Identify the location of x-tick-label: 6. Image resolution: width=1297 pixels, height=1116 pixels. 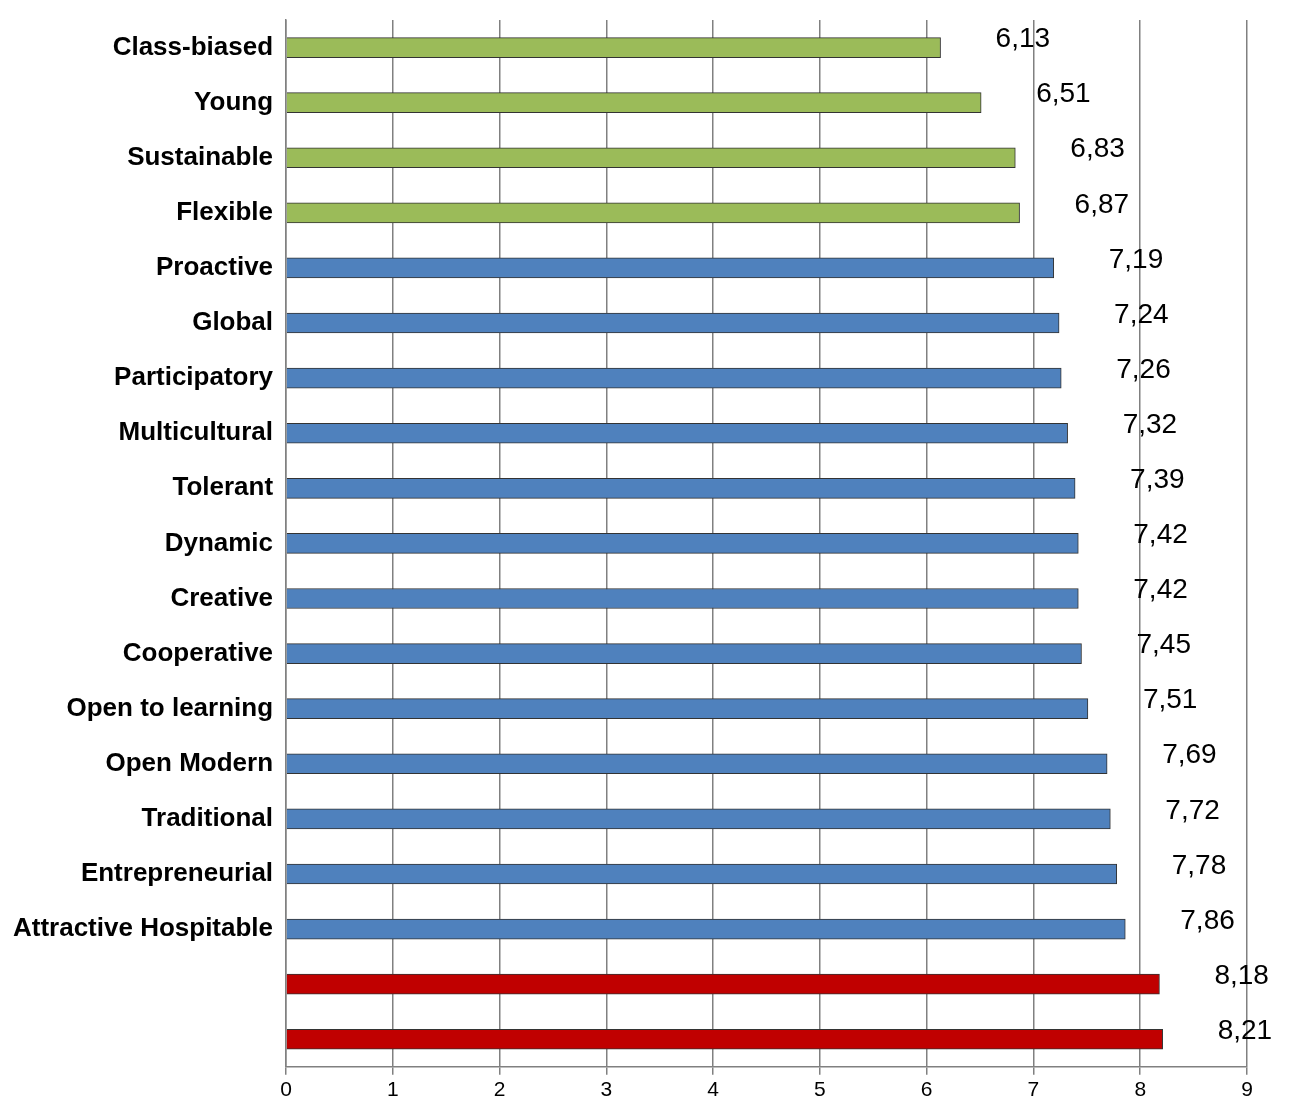
(926, 1089).